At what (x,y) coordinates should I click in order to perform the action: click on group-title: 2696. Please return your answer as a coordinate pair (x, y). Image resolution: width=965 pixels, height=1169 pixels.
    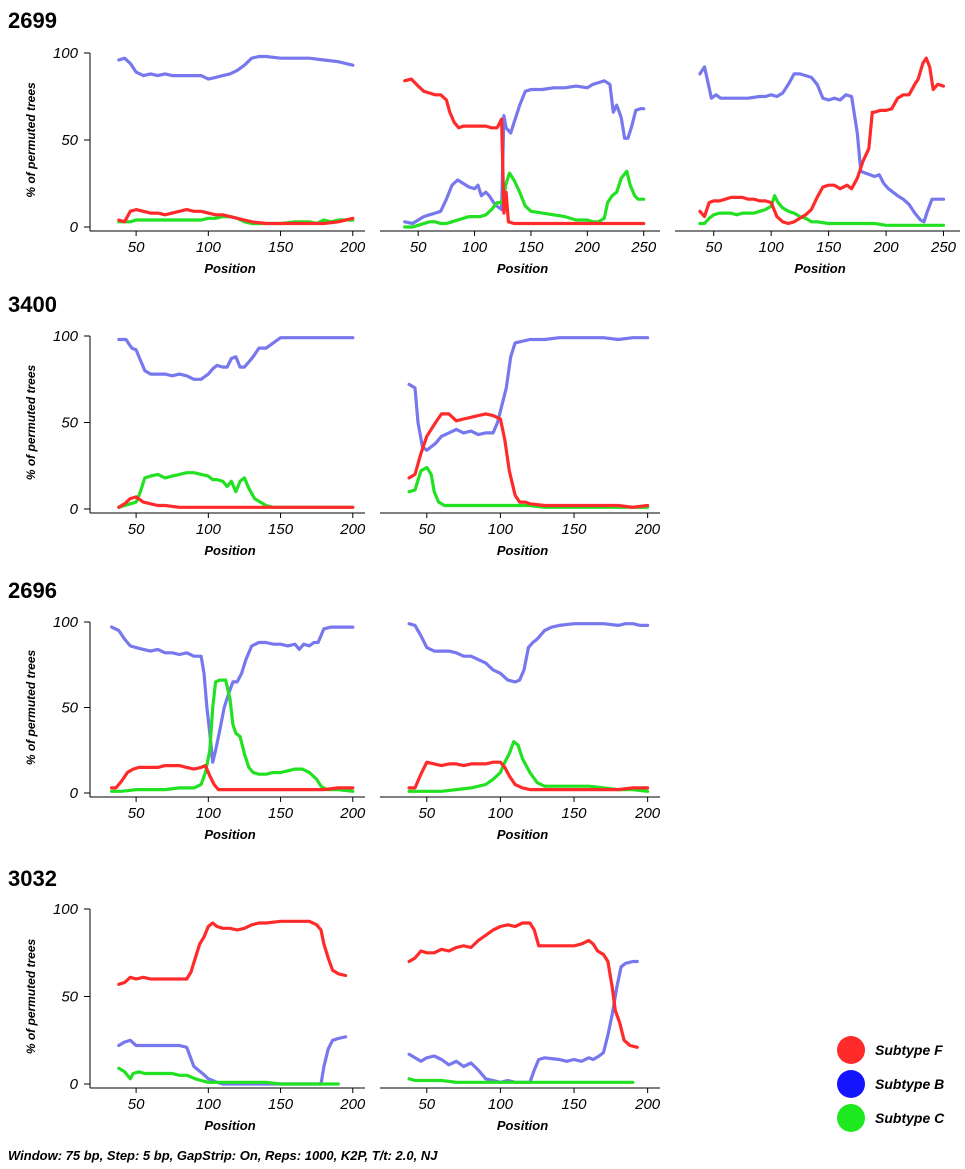
    Looking at the image, I should click on (32, 590).